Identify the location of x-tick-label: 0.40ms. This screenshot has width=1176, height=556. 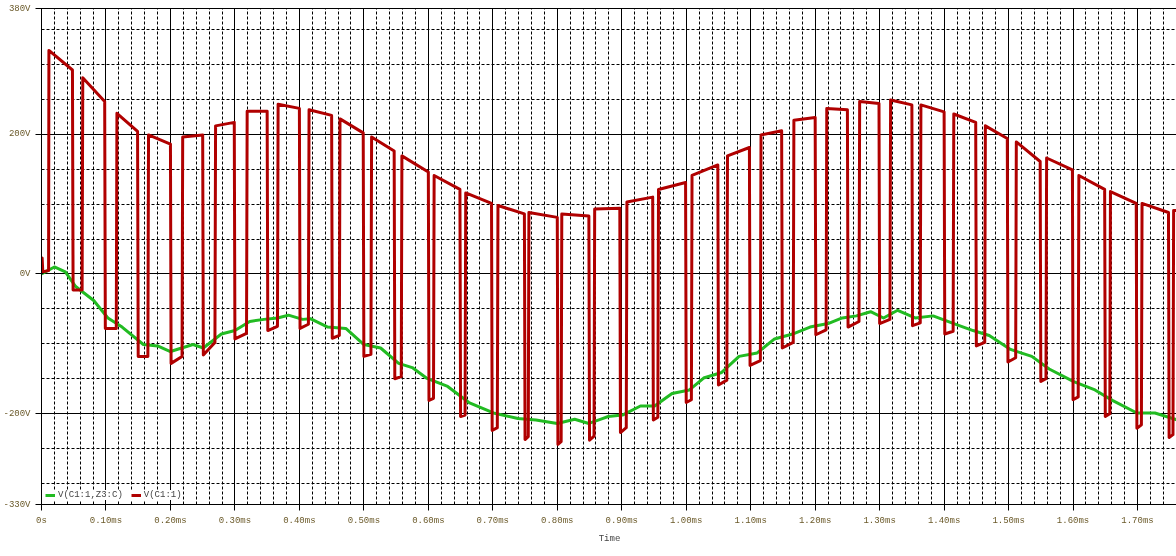
(299, 520).